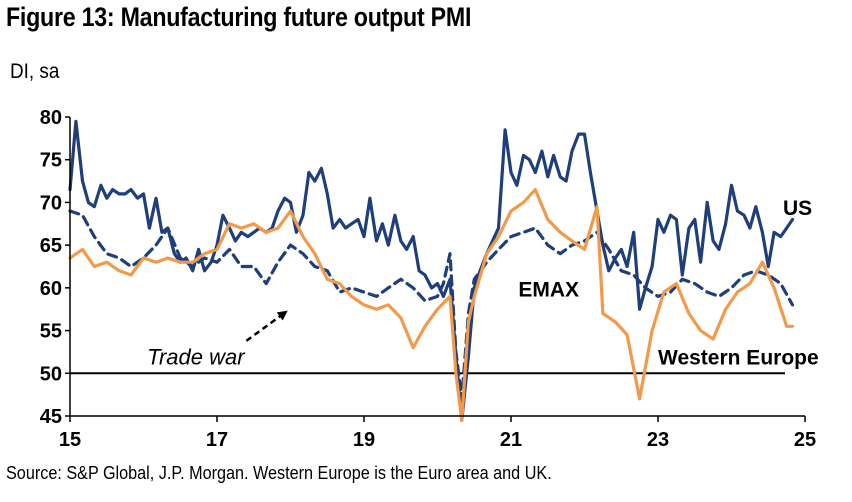  What do you see at coordinates (70, 440) in the screenshot?
I see `x-tick-label: 15` at bounding box center [70, 440].